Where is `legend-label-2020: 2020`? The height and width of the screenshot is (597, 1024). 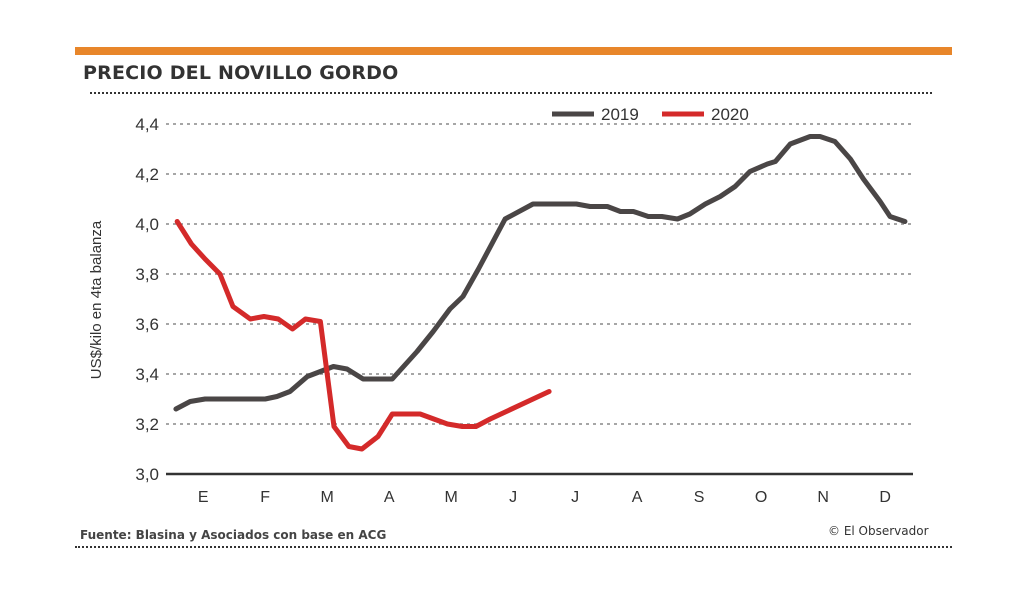
legend-label-2020: 2020 is located at coordinates (730, 114).